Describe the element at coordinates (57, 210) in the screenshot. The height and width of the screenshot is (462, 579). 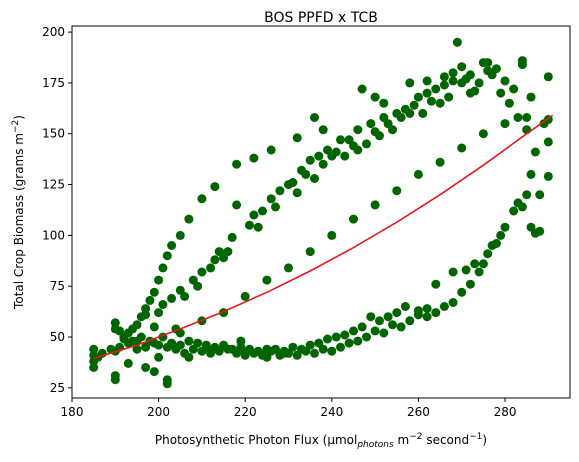
I see `y-axis: 25 50 75 100 125 150 175 200` at that location.